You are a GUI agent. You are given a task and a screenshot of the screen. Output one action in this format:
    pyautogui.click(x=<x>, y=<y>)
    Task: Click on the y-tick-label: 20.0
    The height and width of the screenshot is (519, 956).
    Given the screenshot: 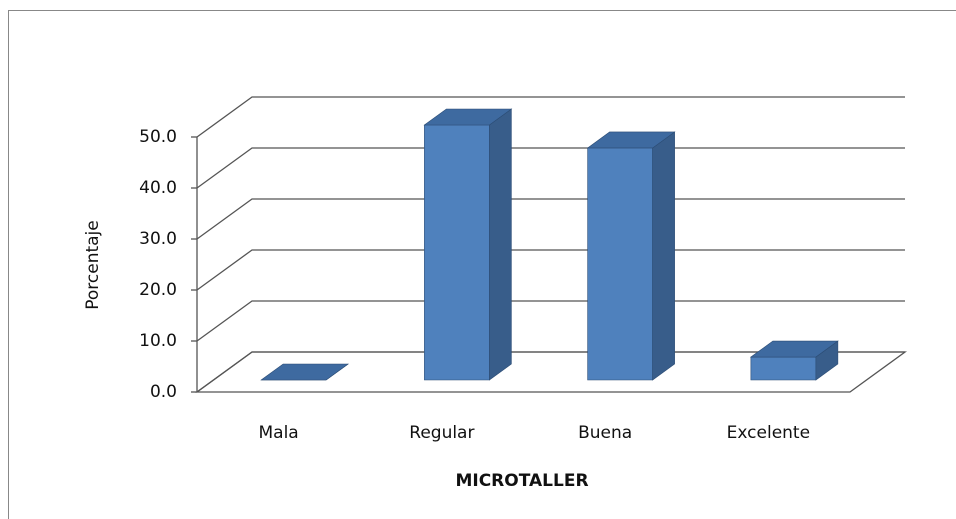 What is the action you would take?
    pyautogui.click(x=158, y=290)
    